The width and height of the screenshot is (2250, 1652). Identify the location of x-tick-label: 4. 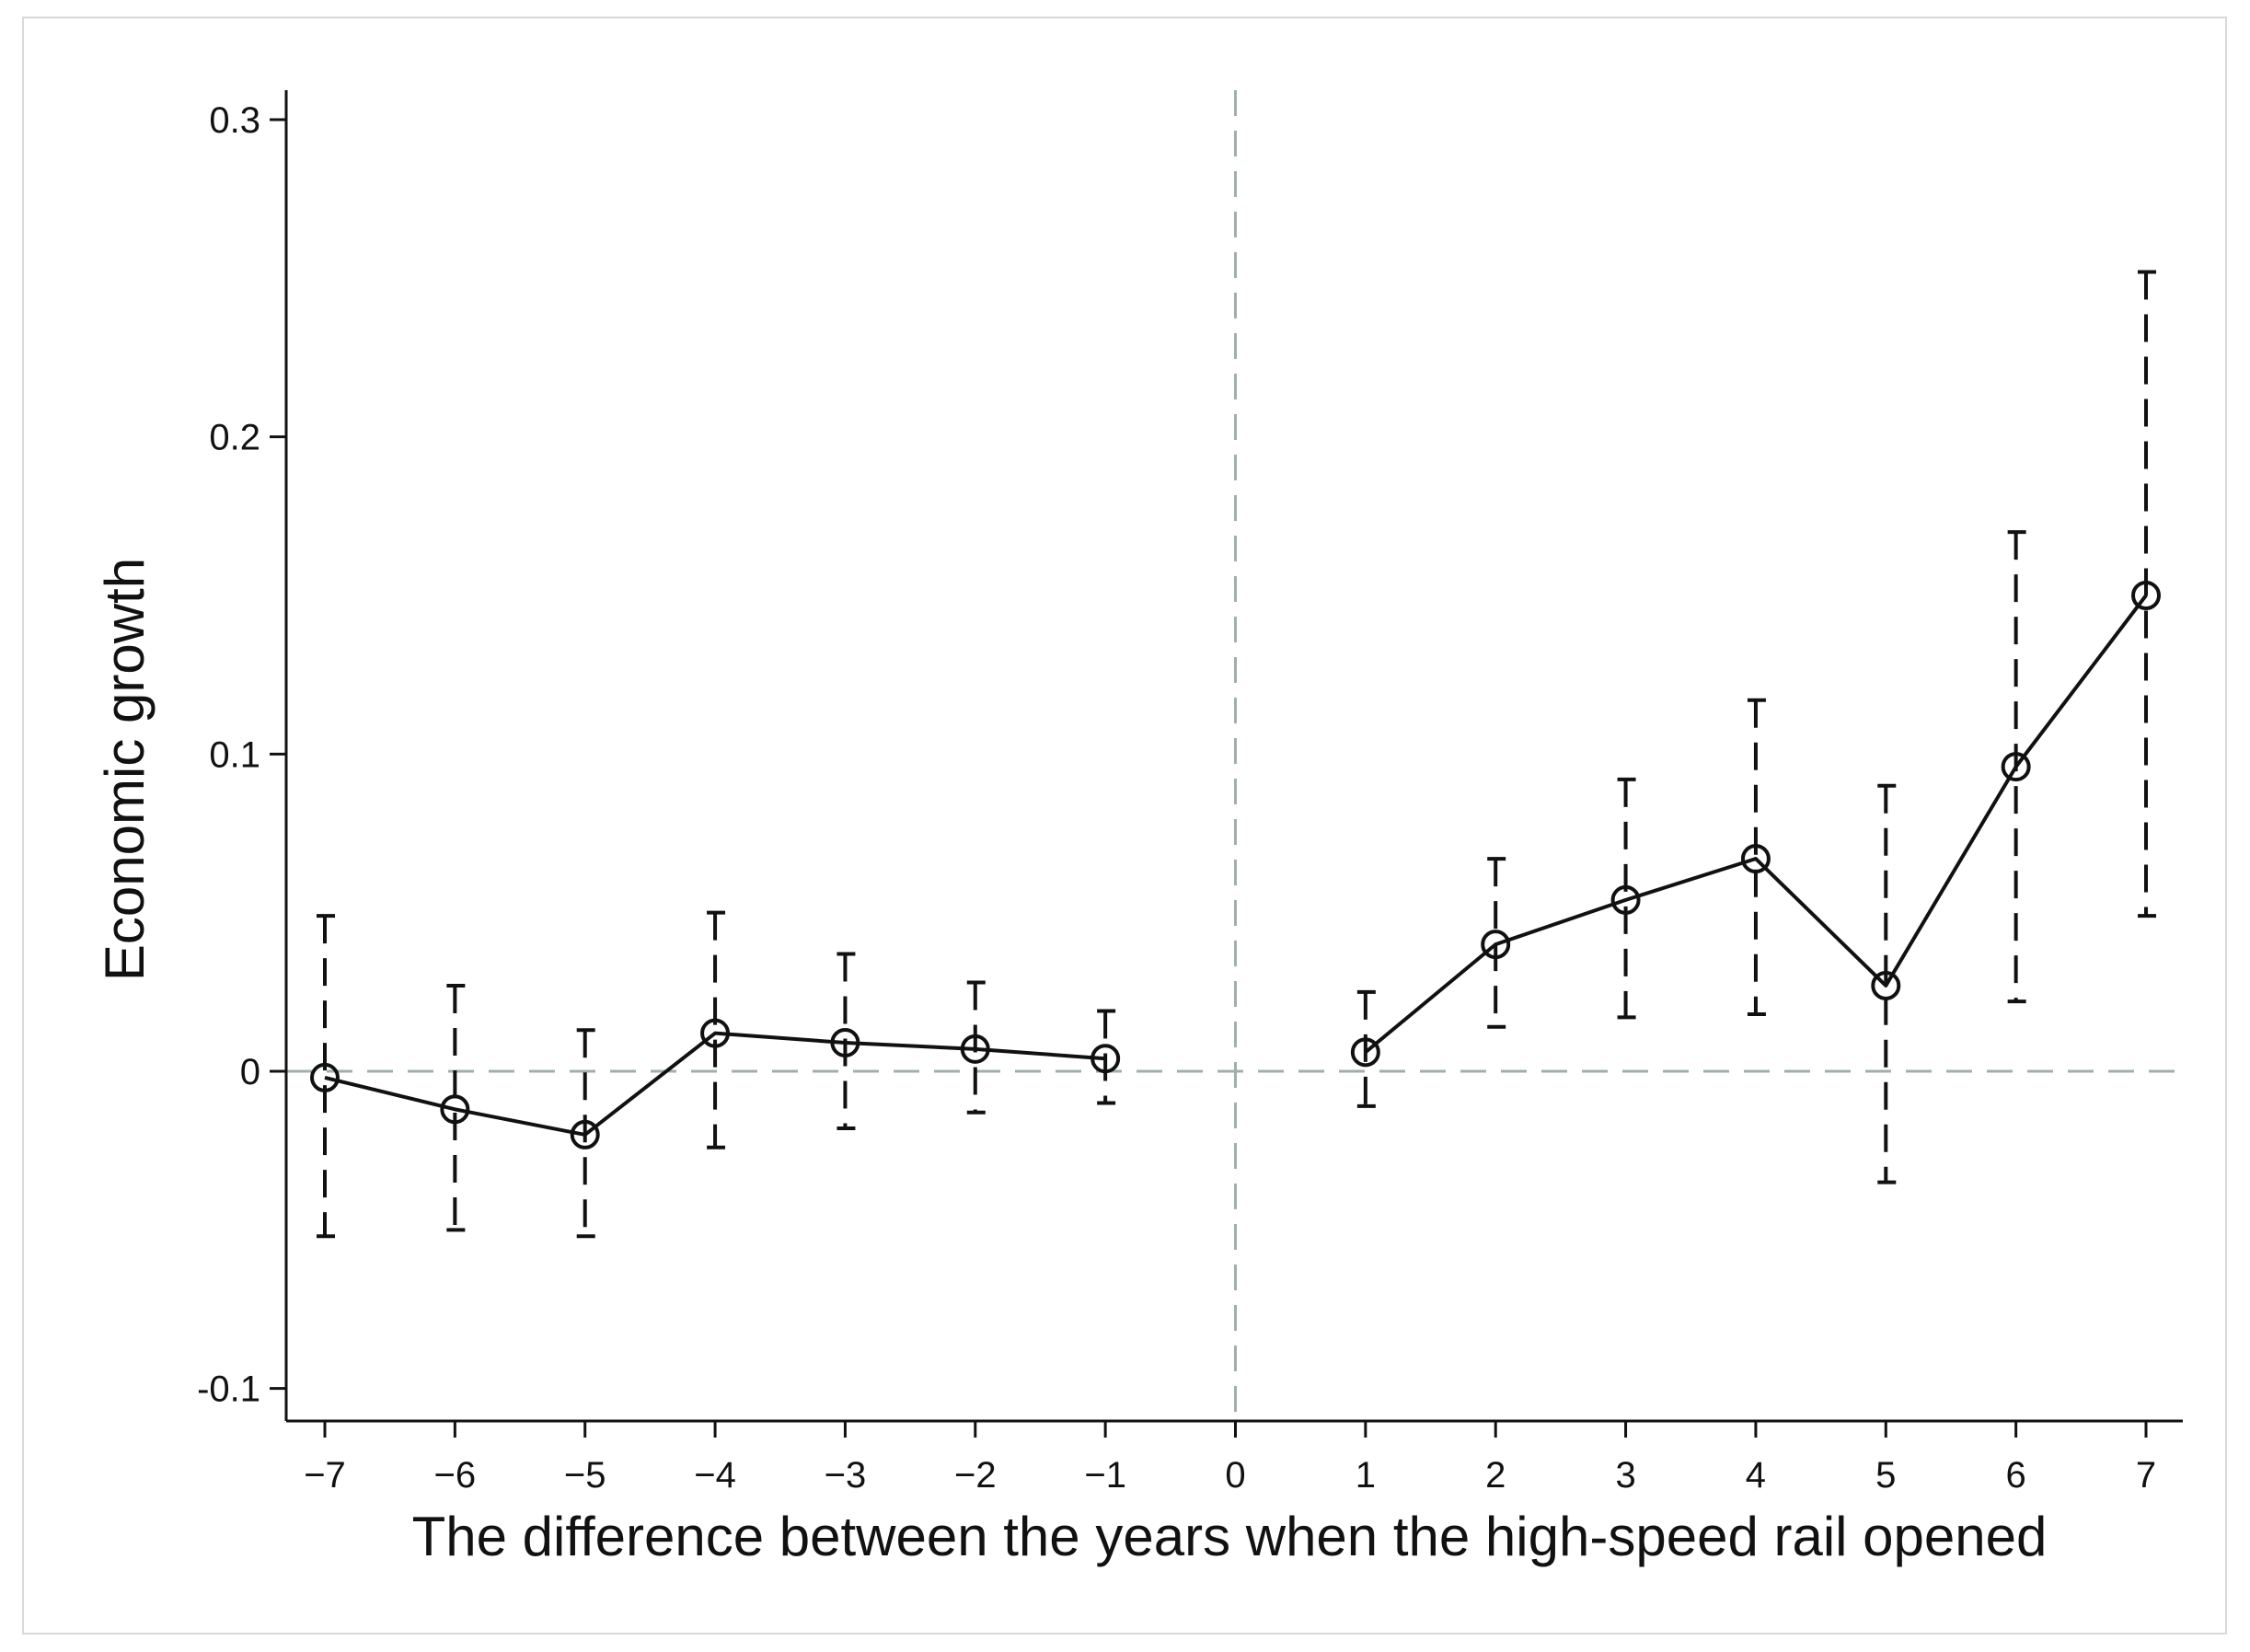
(1756, 1475).